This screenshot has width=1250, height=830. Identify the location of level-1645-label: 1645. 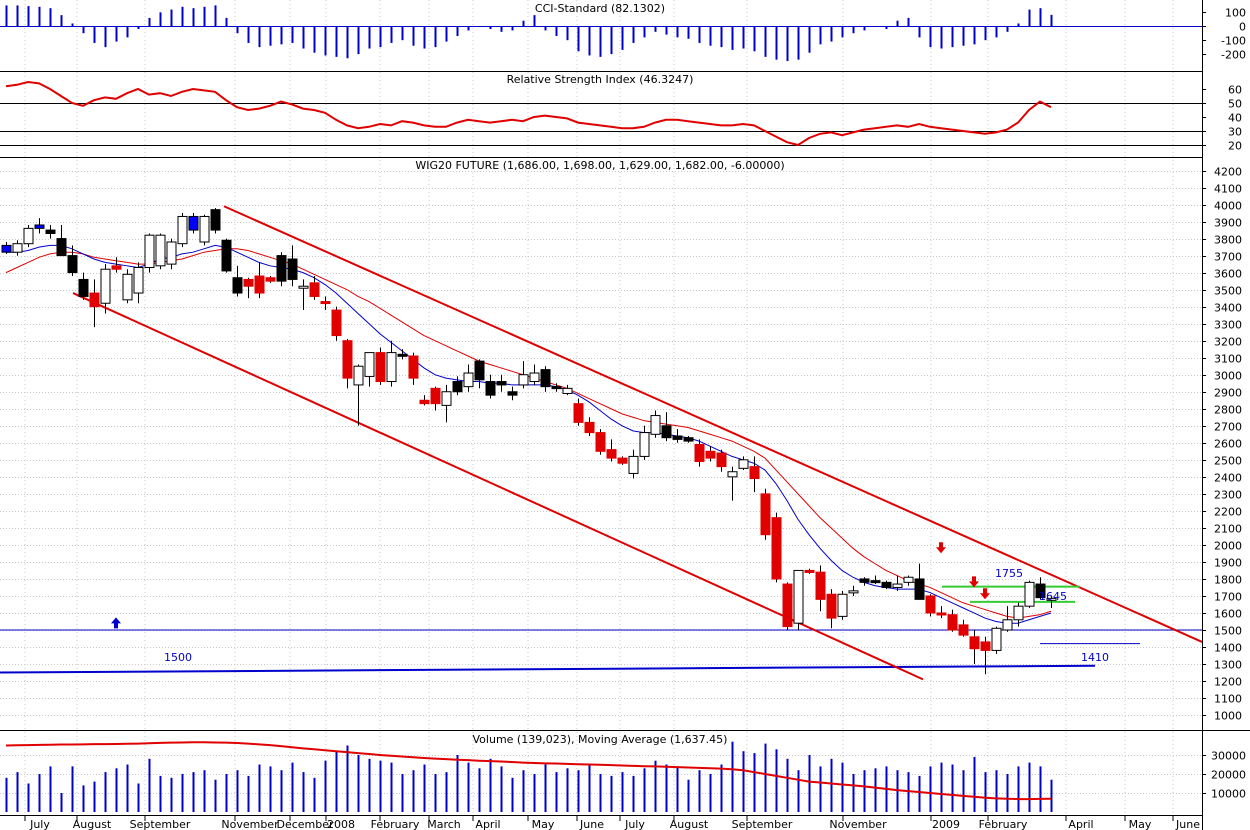
(1053, 596).